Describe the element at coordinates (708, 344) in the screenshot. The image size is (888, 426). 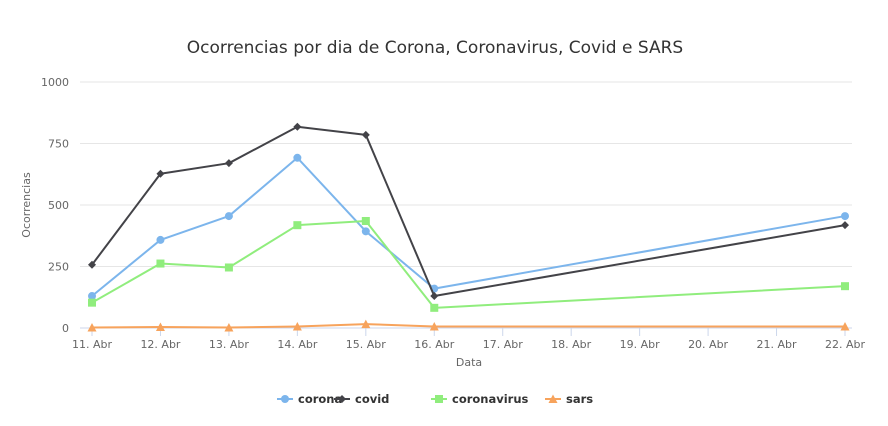
I see `x-tick-label: 20. Abr` at that location.